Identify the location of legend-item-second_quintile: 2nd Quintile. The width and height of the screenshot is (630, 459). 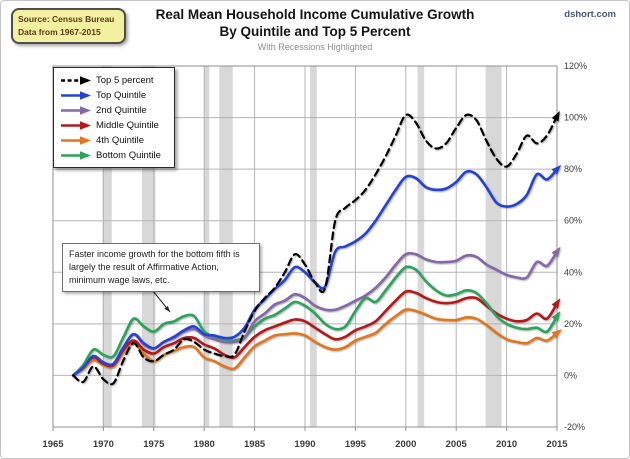
(114, 110).